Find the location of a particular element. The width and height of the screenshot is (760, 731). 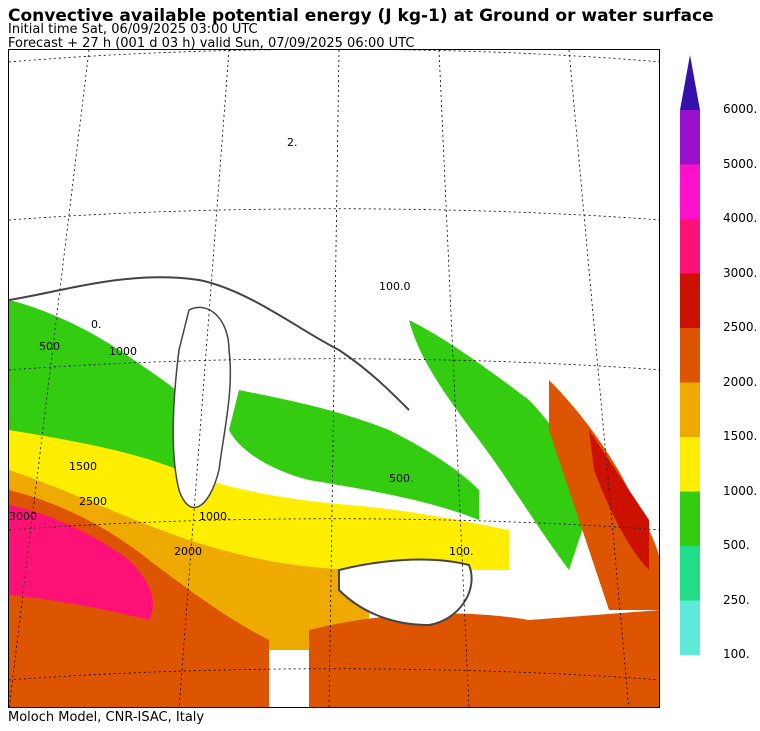

cape-band-ionian is located at coordinates (604, 495).